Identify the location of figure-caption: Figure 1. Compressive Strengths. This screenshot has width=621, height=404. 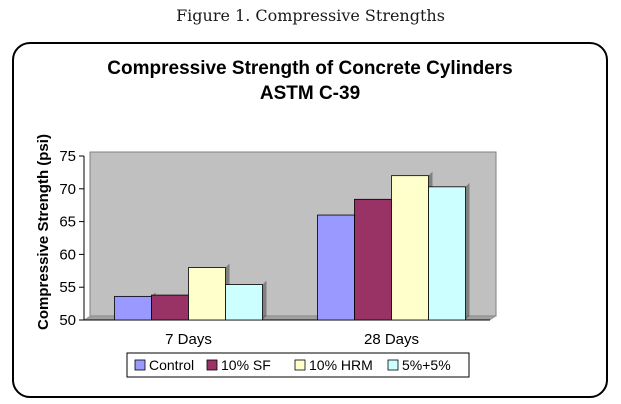
(310, 15).